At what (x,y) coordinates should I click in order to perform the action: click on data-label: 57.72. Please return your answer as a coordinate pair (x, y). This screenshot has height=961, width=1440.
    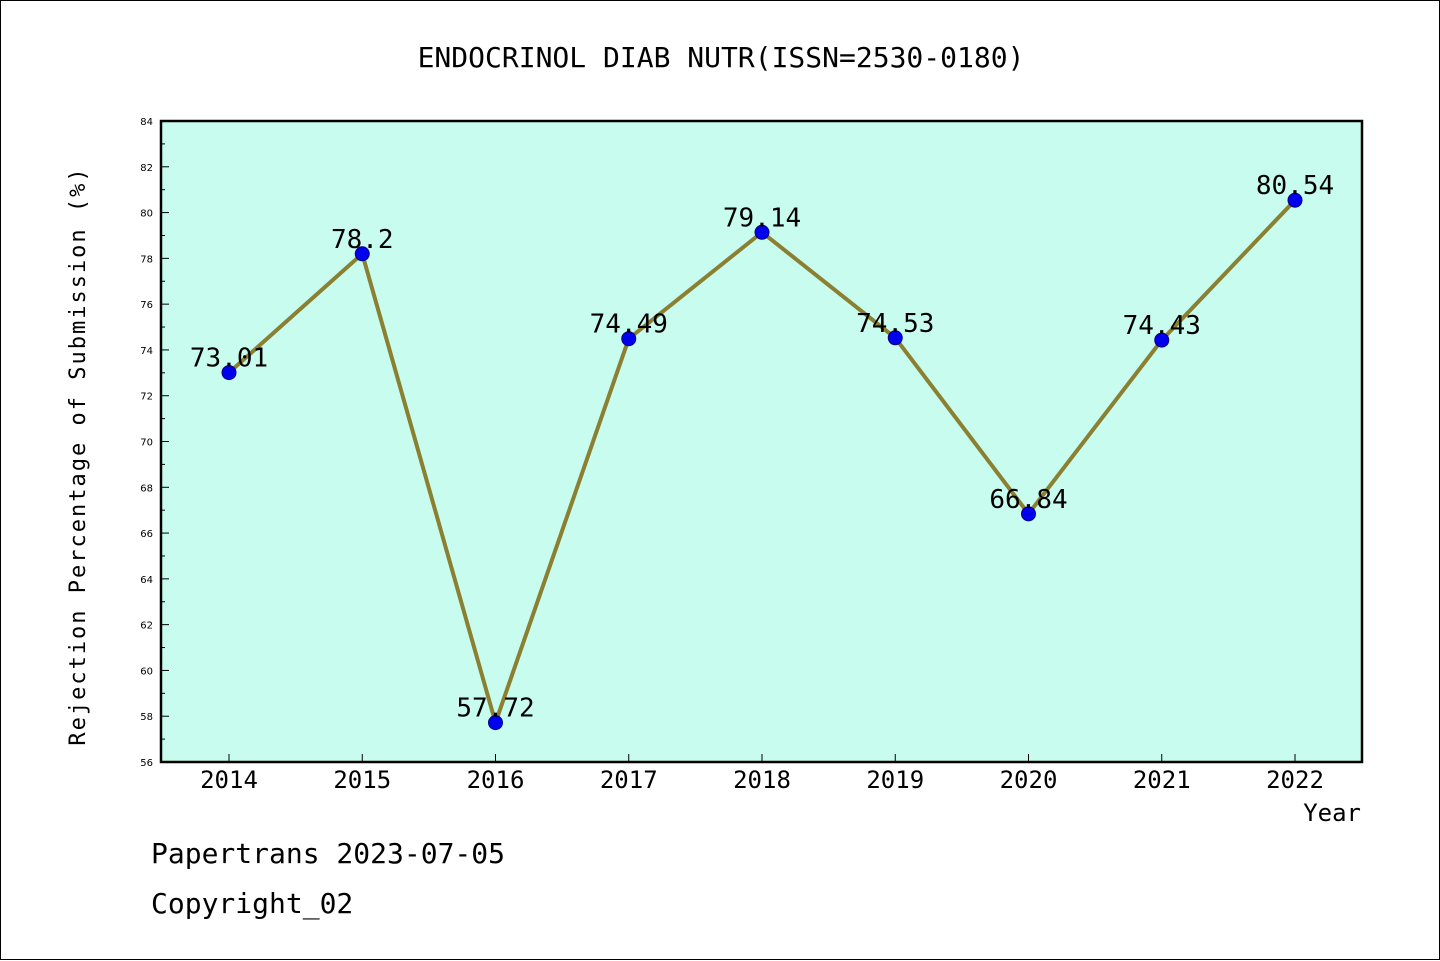
    Looking at the image, I should click on (495, 709).